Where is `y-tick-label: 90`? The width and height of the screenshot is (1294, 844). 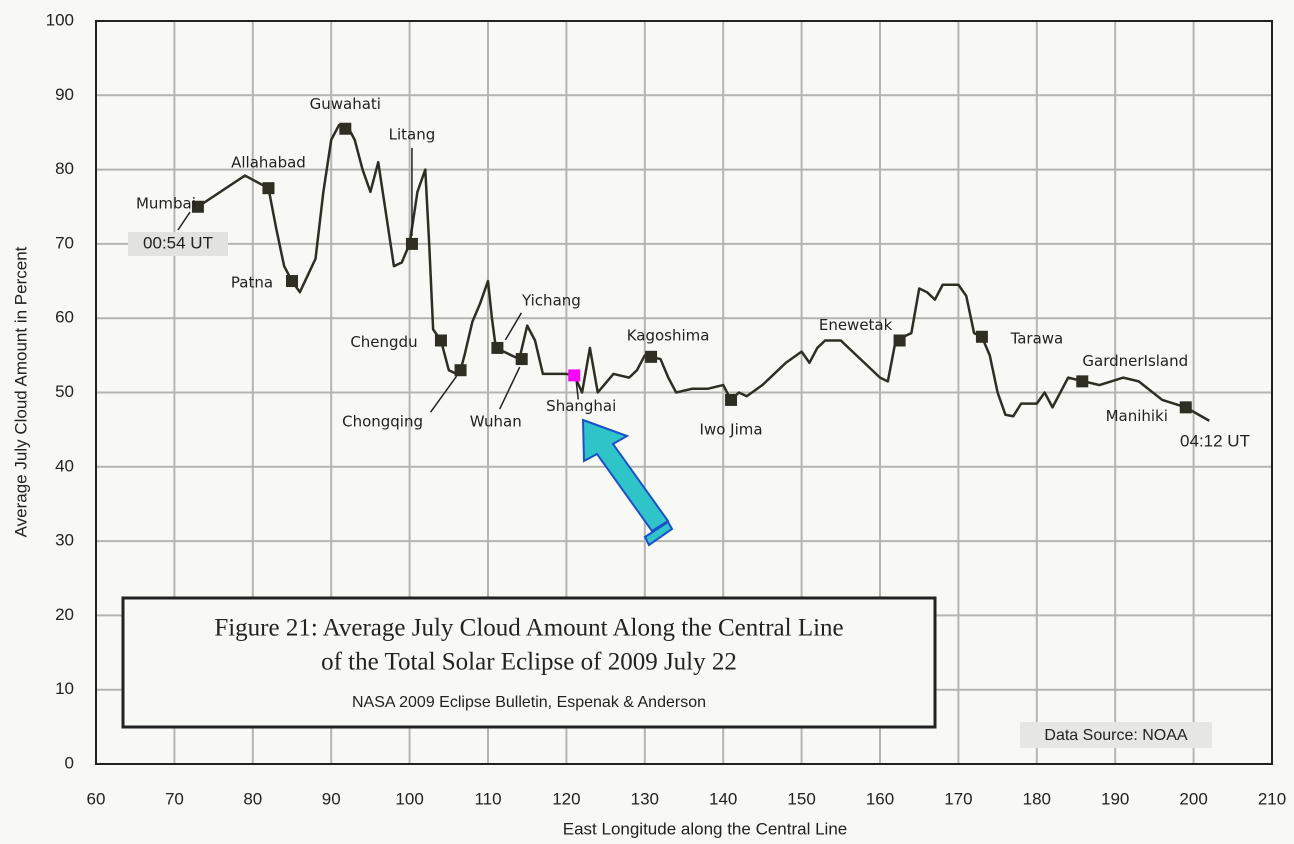
y-tick-label: 90 is located at coordinates (64, 94).